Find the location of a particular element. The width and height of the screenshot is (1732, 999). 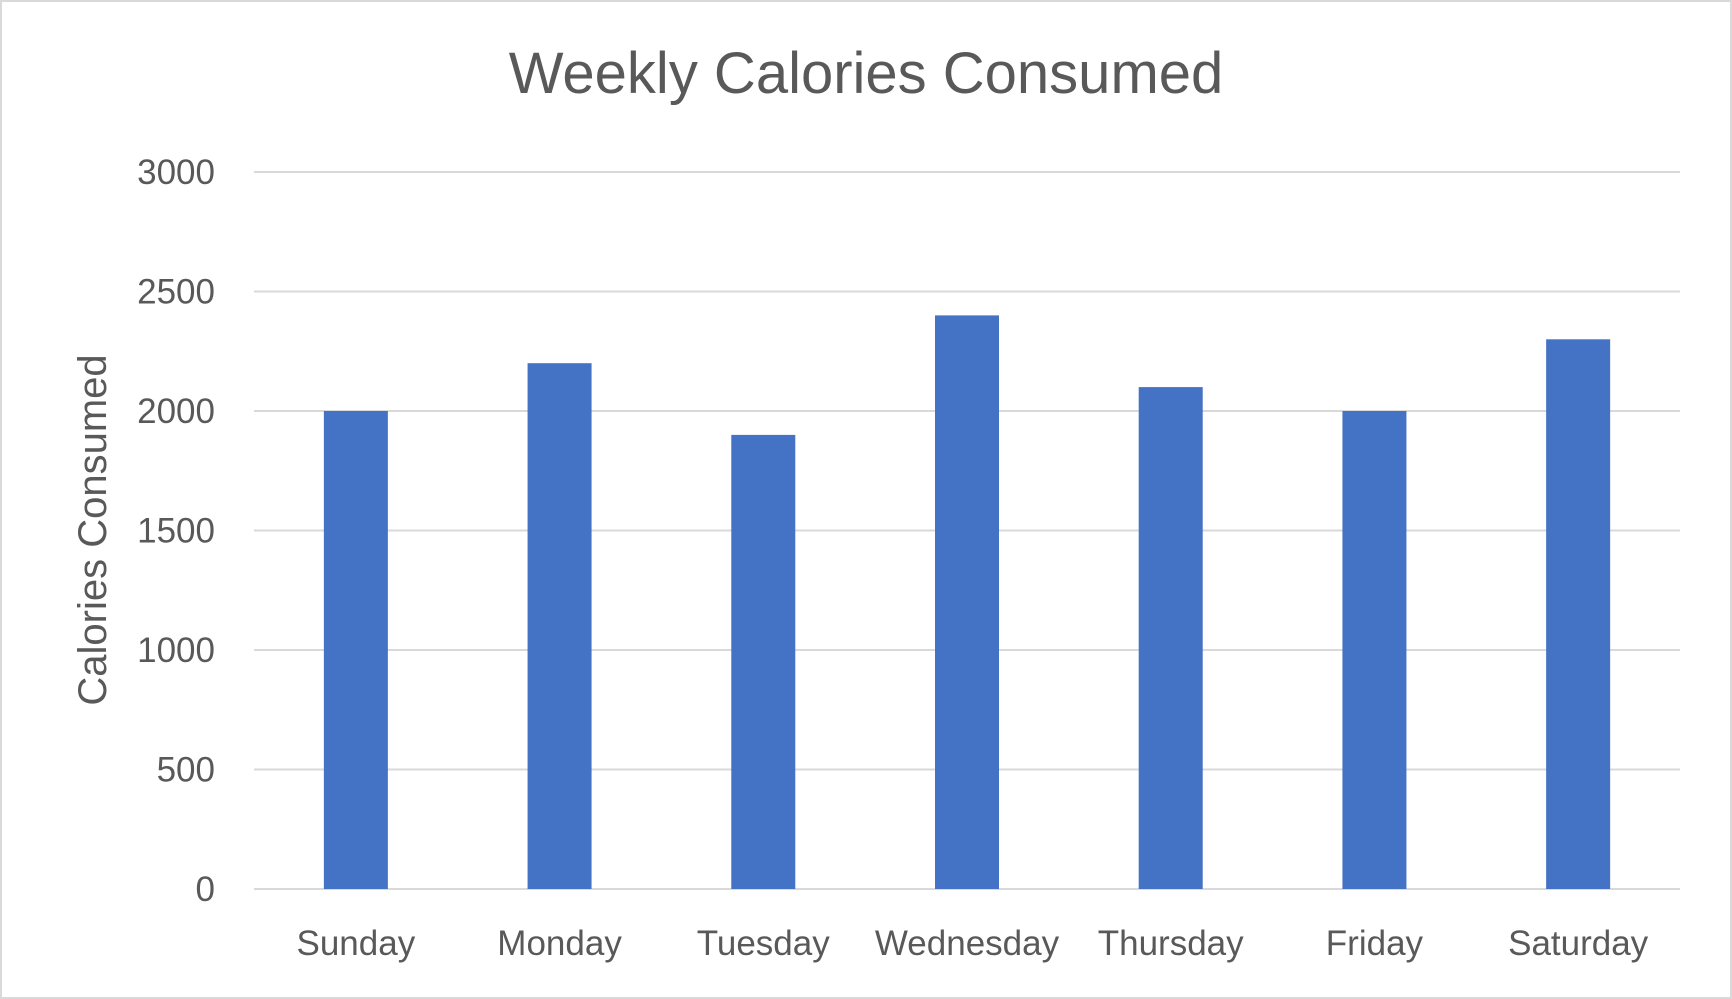

x-tick-label: Sunday is located at coordinates (355, 943).